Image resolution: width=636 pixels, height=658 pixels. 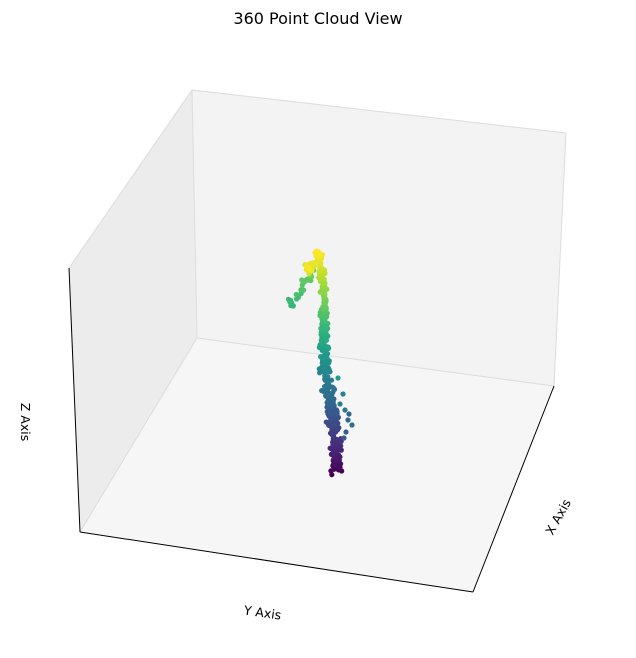 What do you see at coordinates (74, 400) in the screenshot?
I see `z-axis-line` at bounding box center [74, 400].